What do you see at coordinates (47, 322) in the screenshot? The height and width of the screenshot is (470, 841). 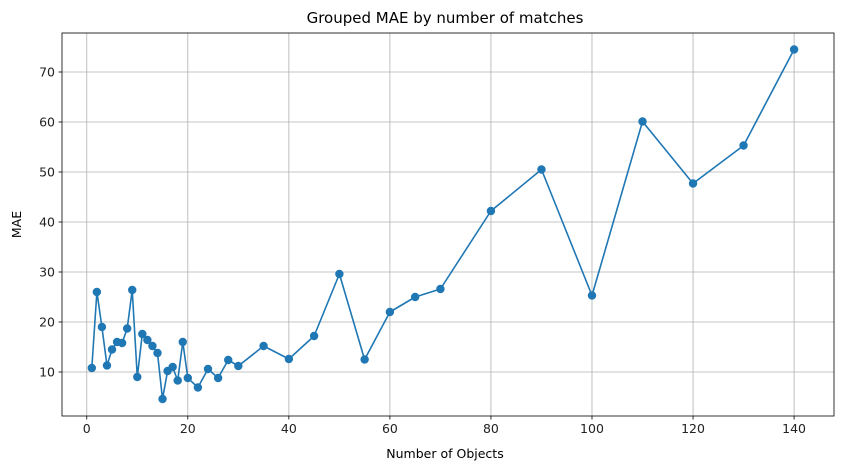 I see `y-tick-label: 20` at bounding box center [47, 322].